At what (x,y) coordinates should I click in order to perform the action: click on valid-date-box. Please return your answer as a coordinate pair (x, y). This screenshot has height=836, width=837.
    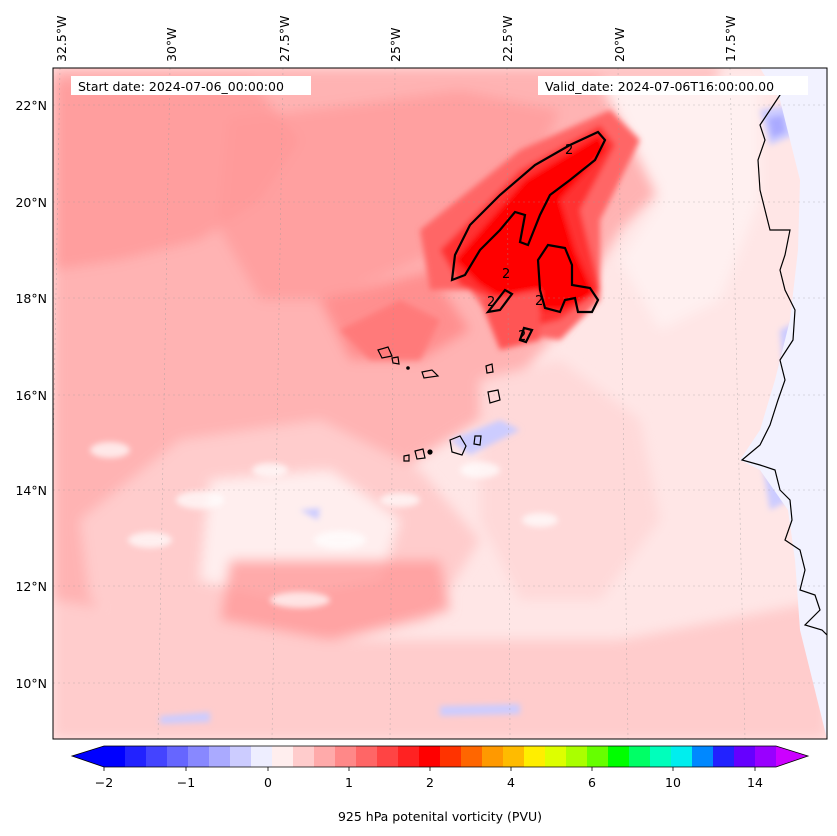
    Looking at the image, I should click on (673, 85).